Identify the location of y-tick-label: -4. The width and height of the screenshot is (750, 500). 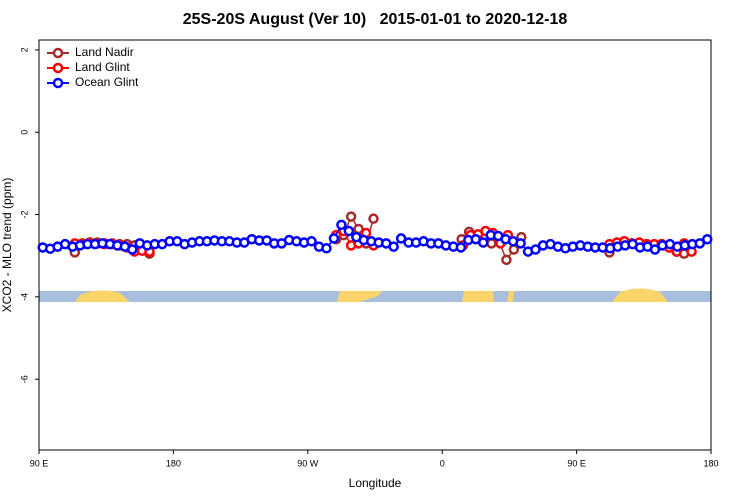
(24, 297).